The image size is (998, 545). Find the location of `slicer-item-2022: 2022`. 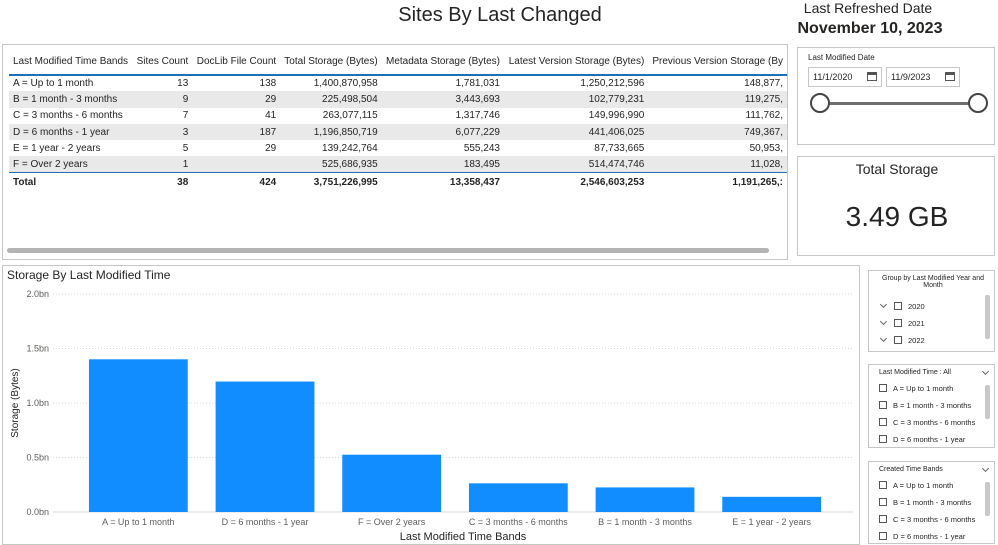

slicer-item-2022: 2022 is located at coordinates (902, 340).